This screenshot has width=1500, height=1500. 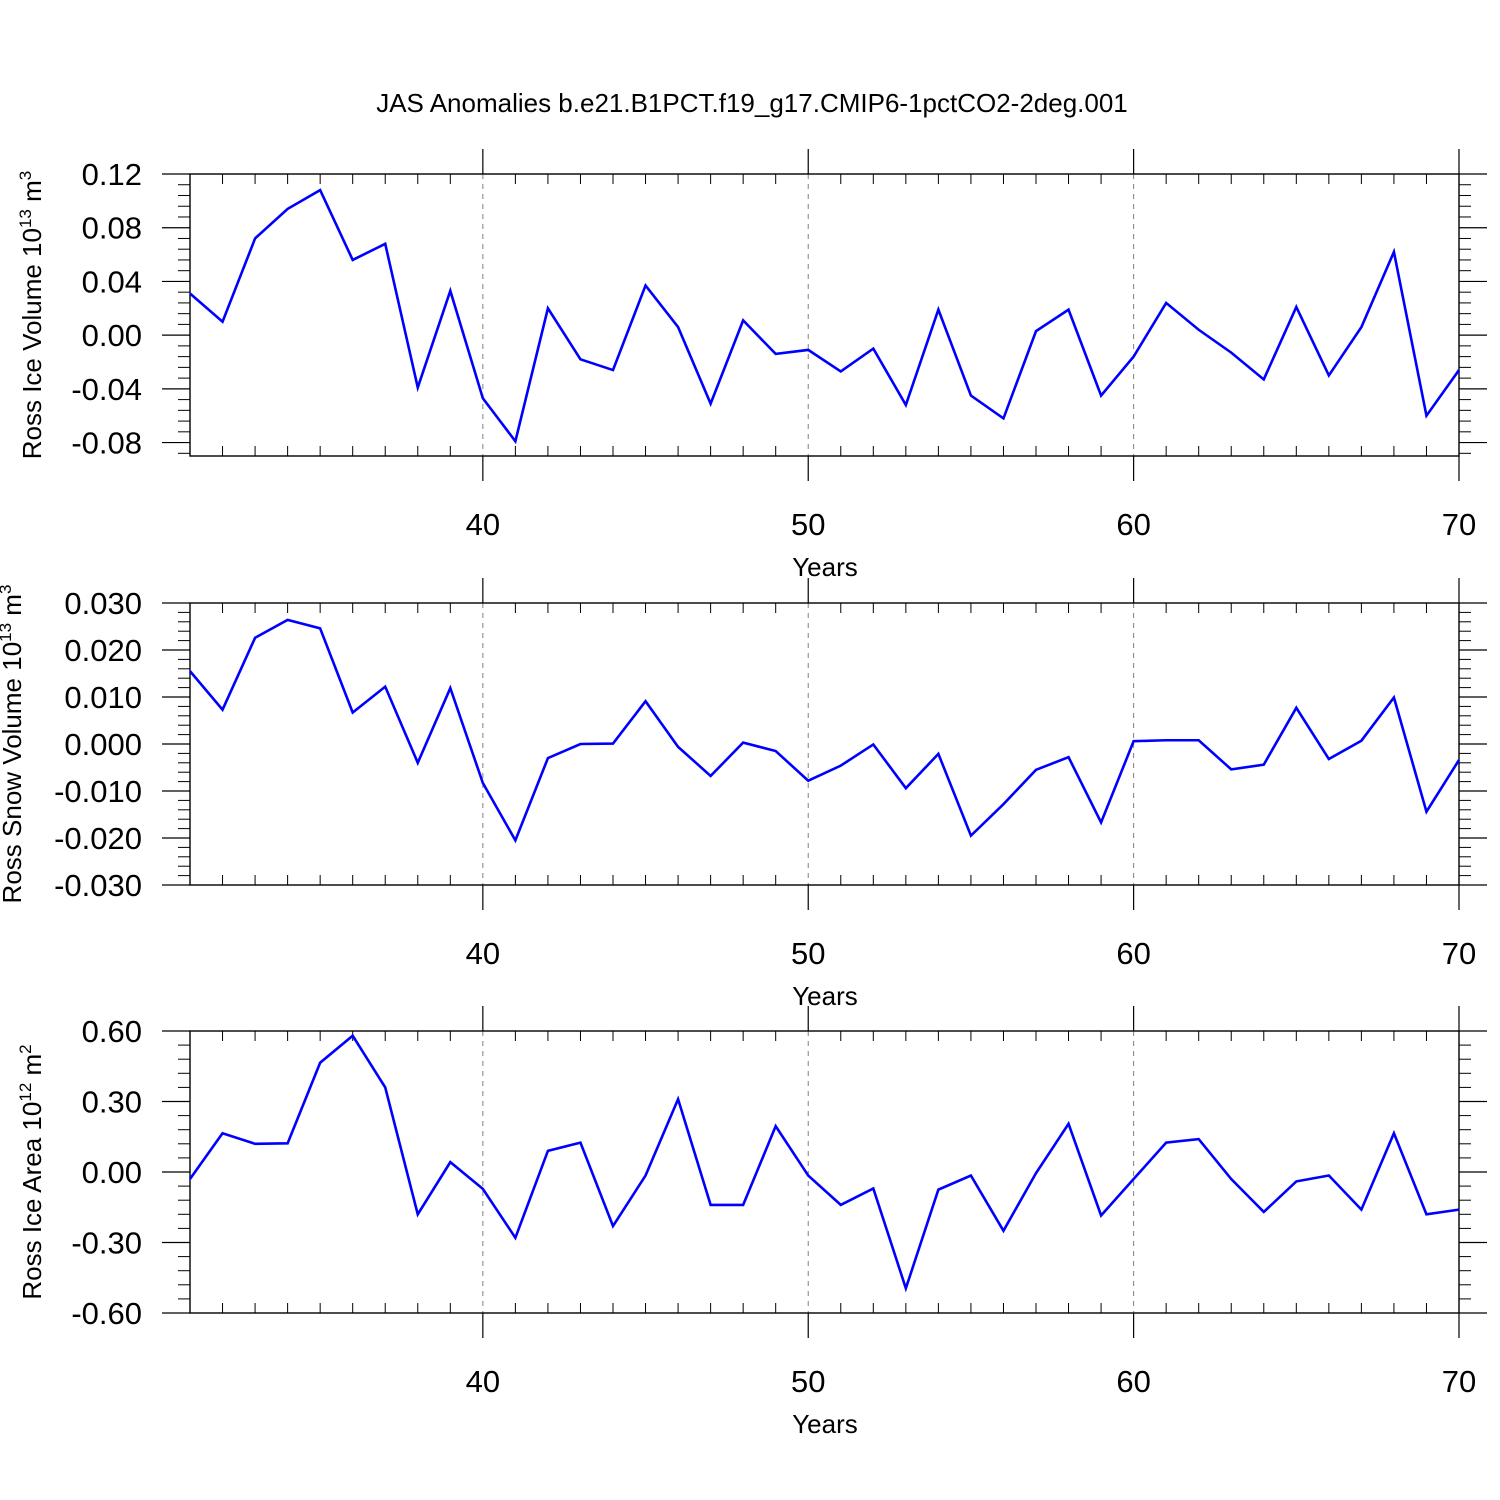 What do you see at coordinates (13, 744) in the screenshot?
I see `panel-2-y-axis-title: Ross Snow Volume 1013 m3` at bounding box center [13, 744].